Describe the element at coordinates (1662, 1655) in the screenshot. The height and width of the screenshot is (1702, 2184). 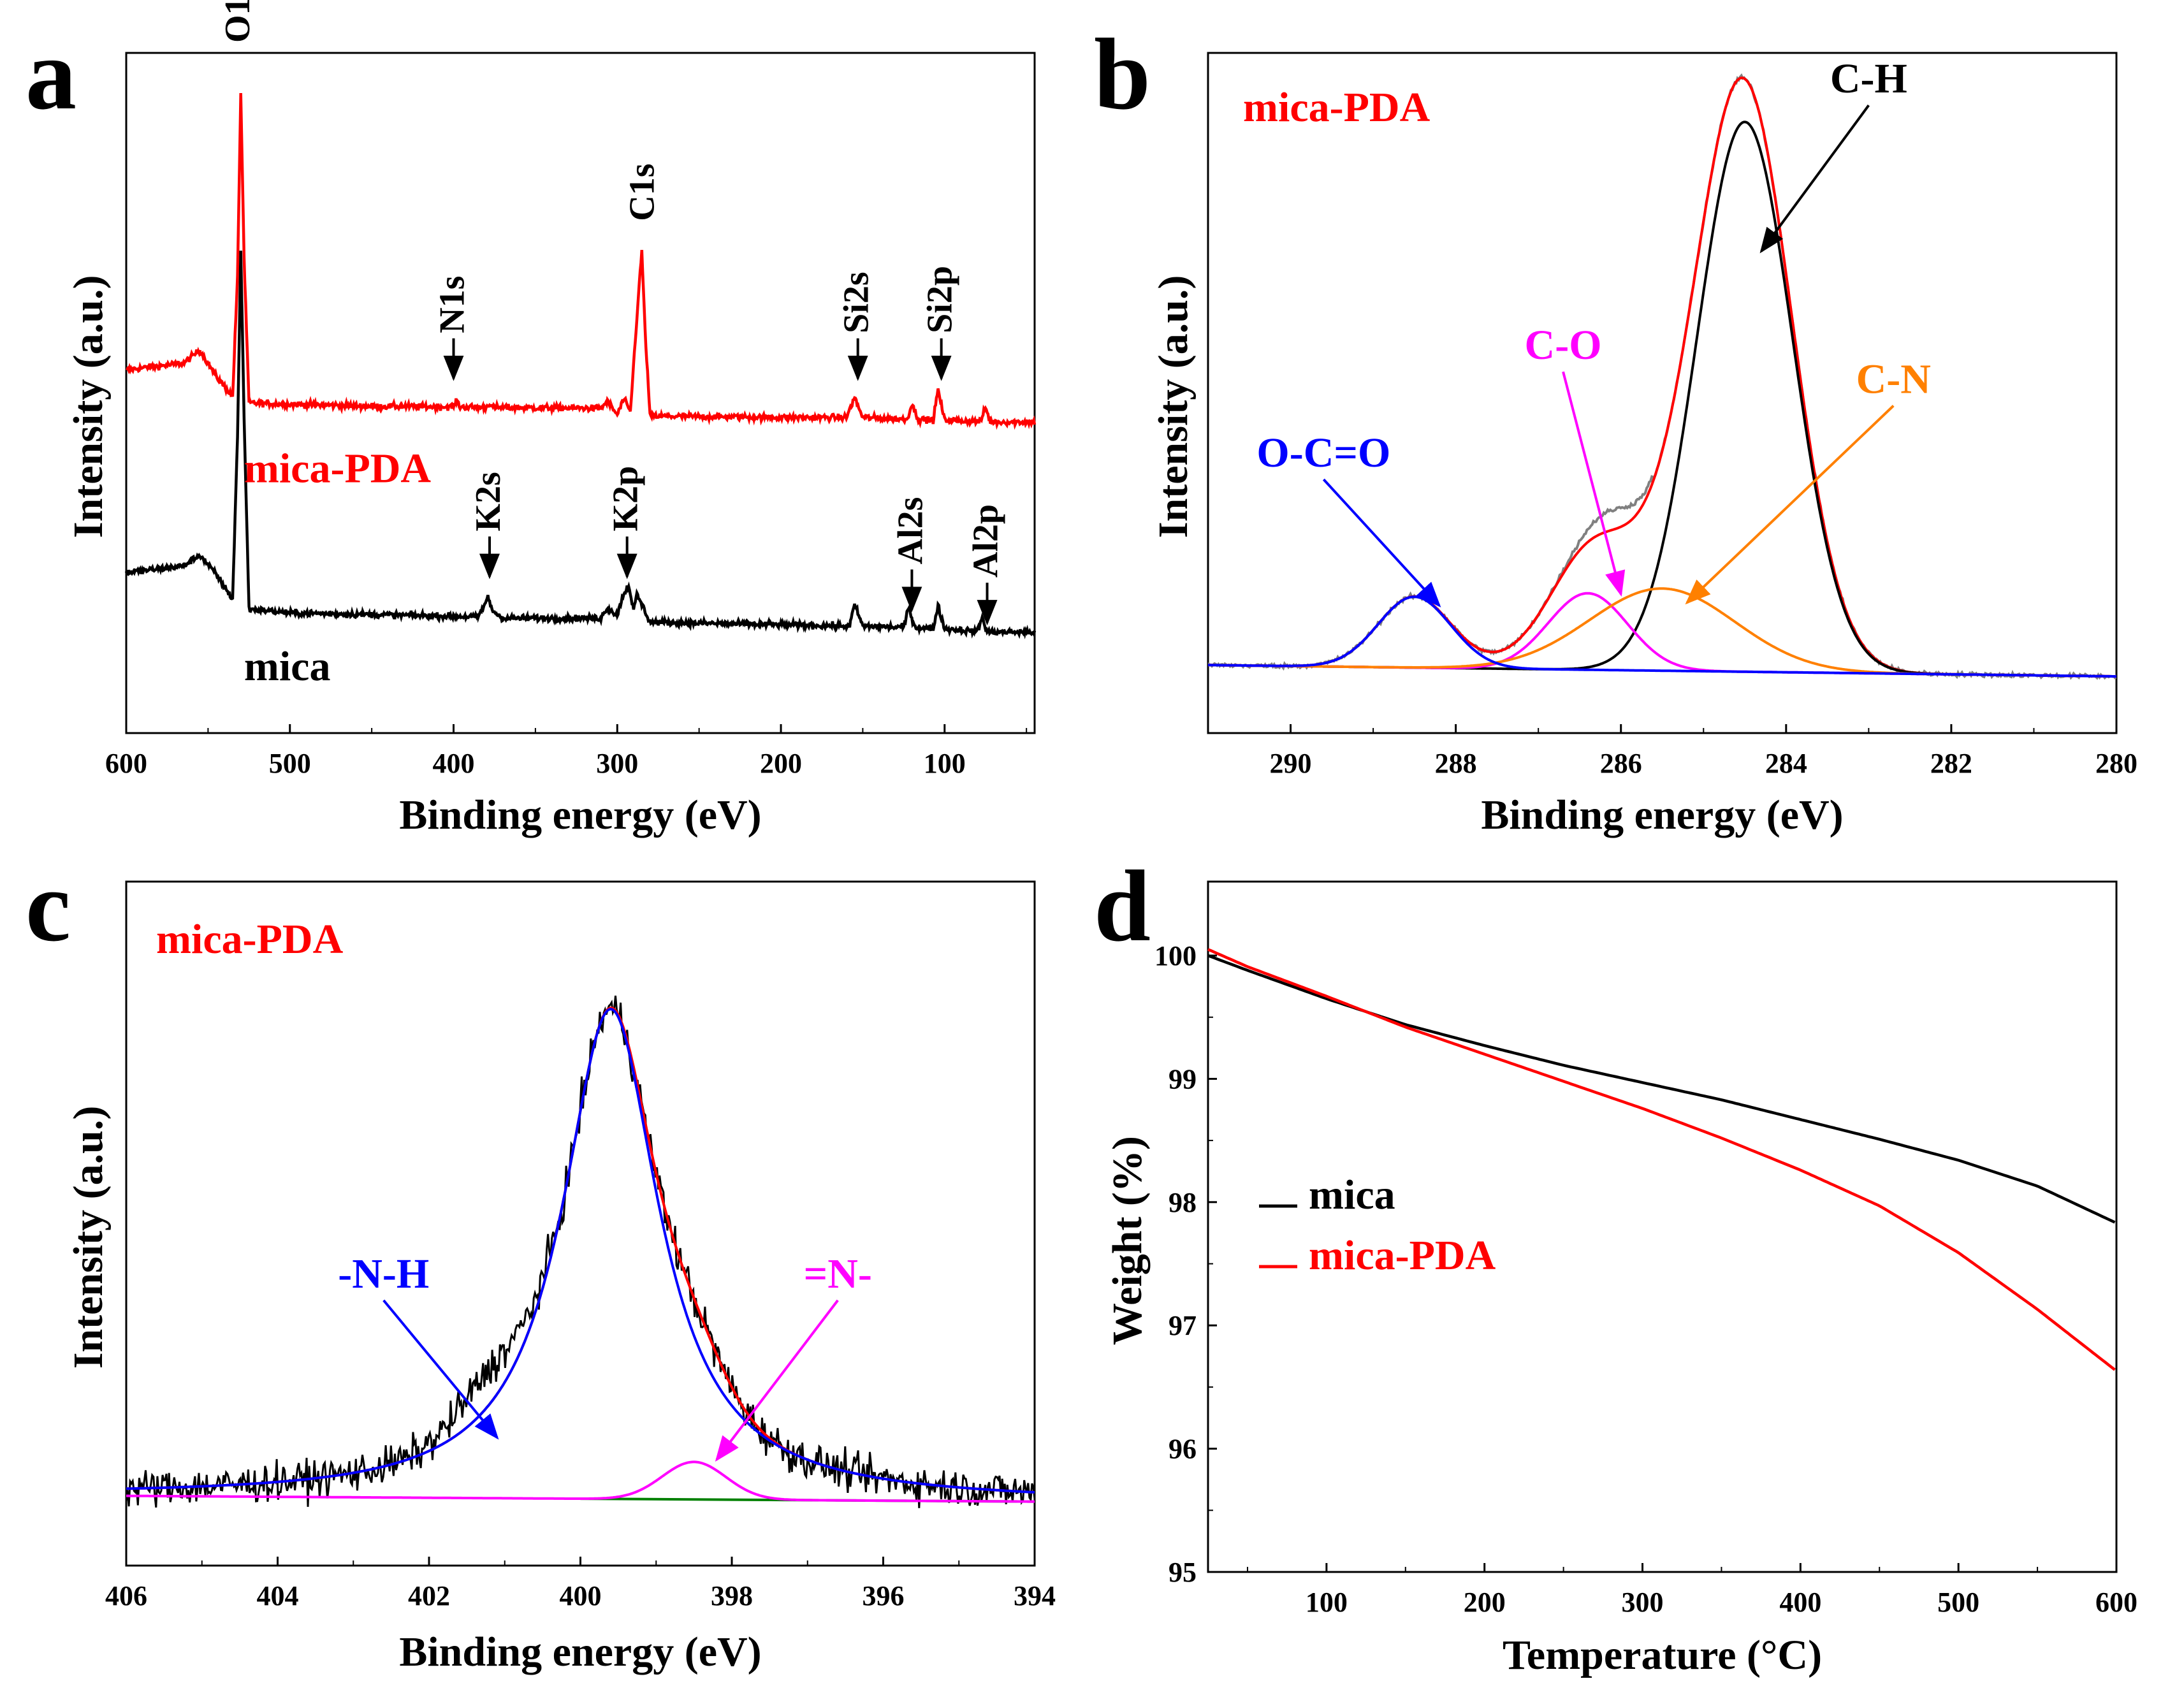
I see `x-axis-title-d: Temperature (°C)` at that location.